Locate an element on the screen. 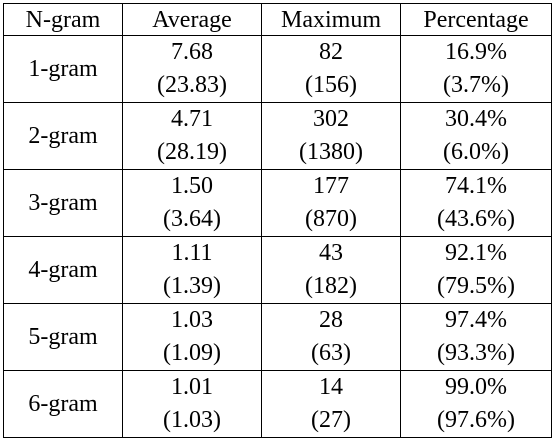 The width and height of the screenshot is (556, 444). maximum-sub-value: (870) is located at coordinates (331, 220).